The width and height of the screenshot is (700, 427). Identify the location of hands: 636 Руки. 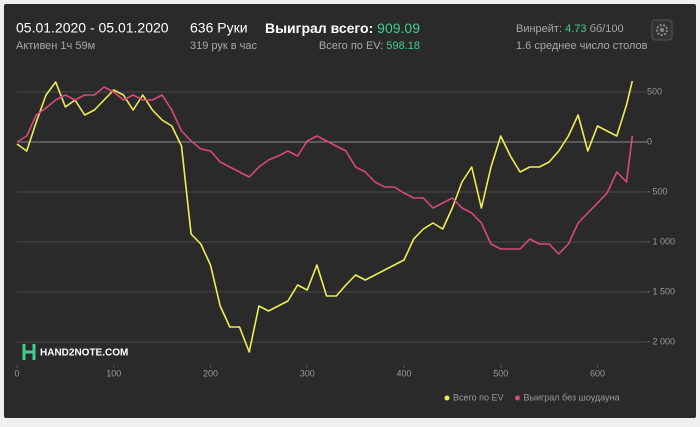
(219, 28).